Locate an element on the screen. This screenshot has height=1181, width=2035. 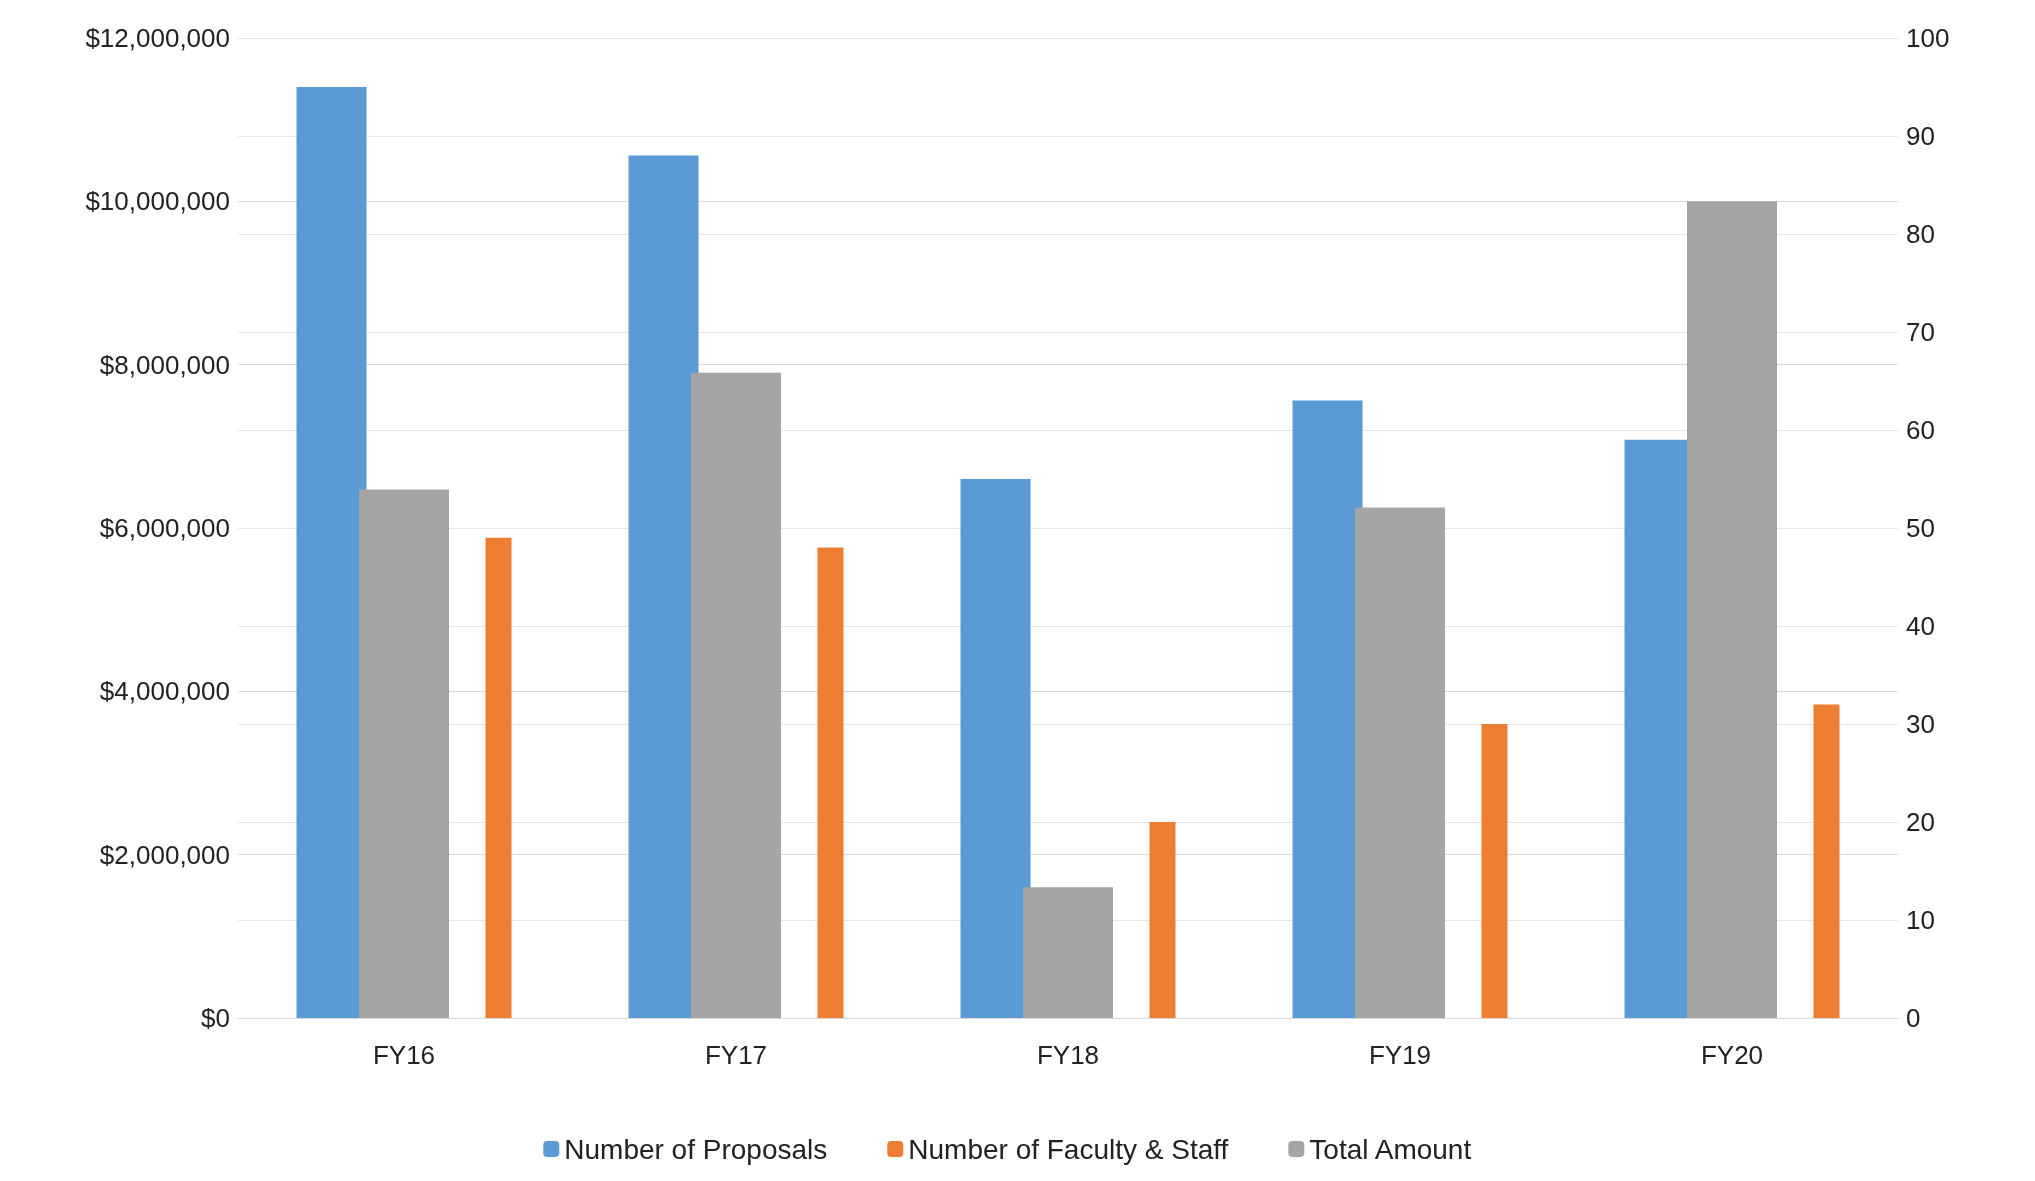
y2-tick-label: 90 is located at coordinates (1920, 136).